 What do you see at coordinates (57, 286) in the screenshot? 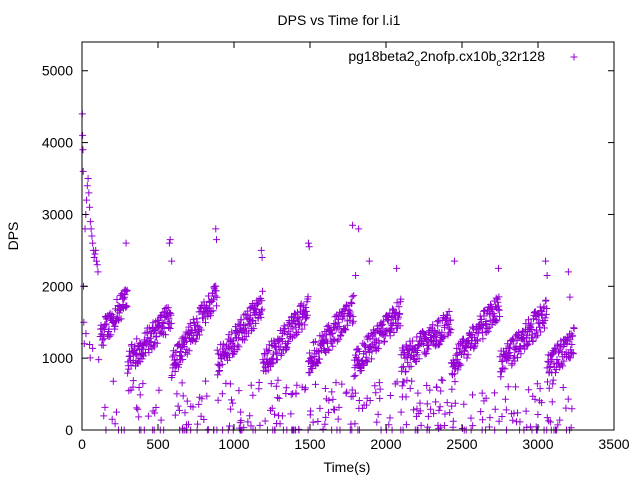
I see `y-tick-label: 2000` at bounding box center [57, 286].